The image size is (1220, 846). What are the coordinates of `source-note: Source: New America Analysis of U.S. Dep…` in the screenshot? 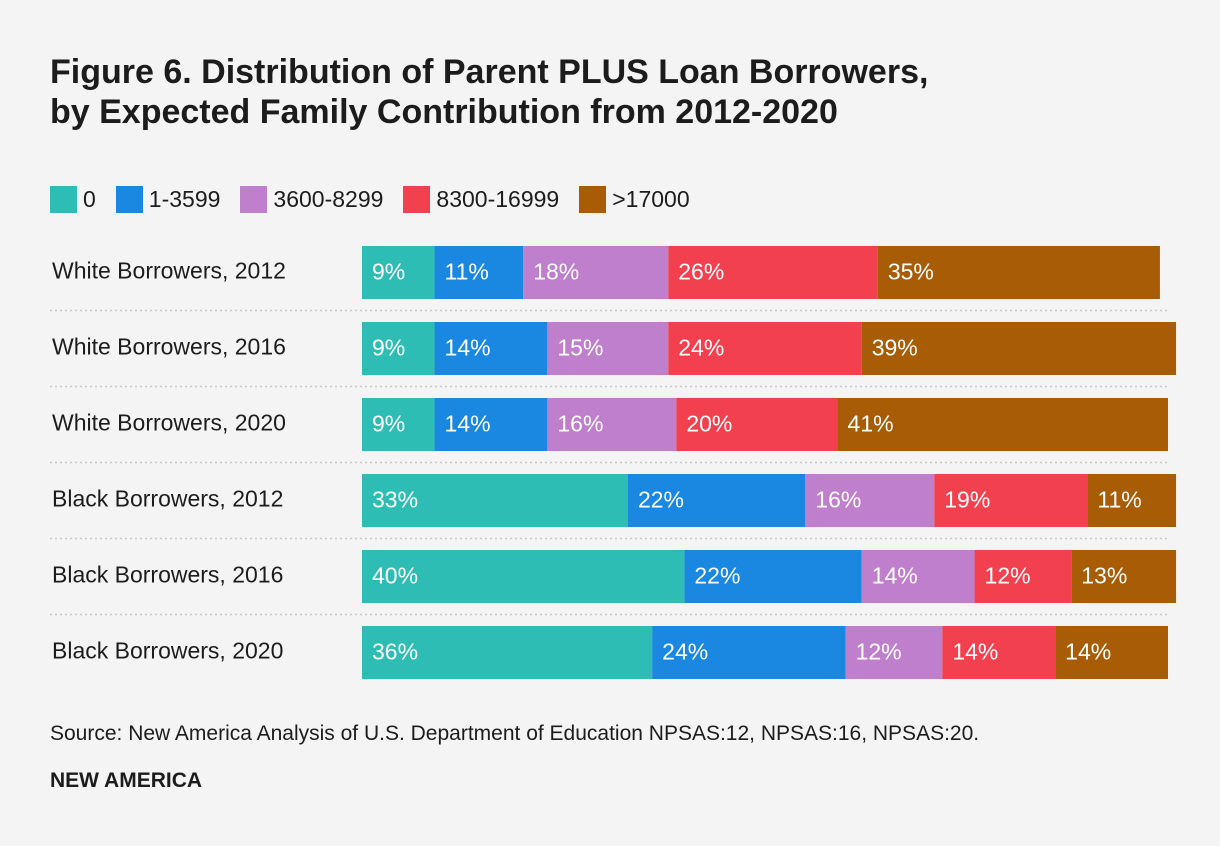 It's located at (515, 733).